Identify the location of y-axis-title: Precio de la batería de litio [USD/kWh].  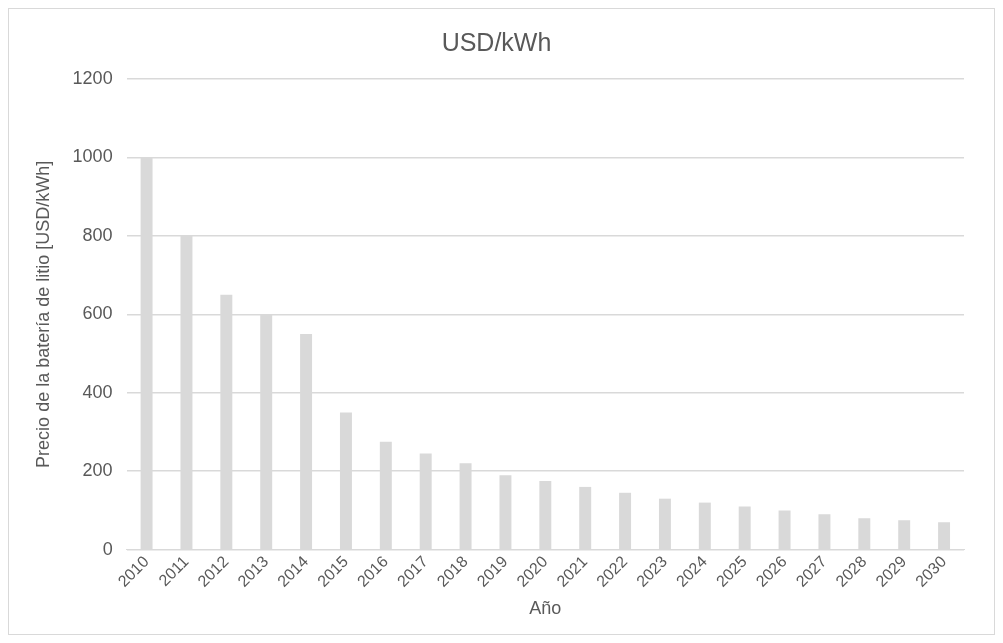
(42, 314).